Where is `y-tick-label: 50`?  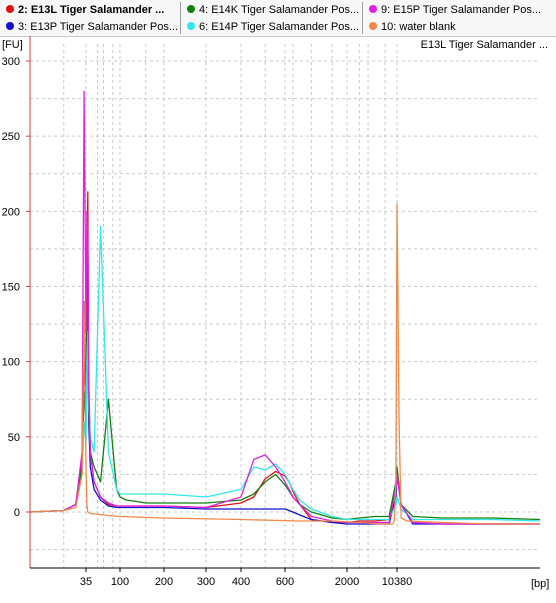 y-tick-label: 50 is located at coordinates (14, 438).